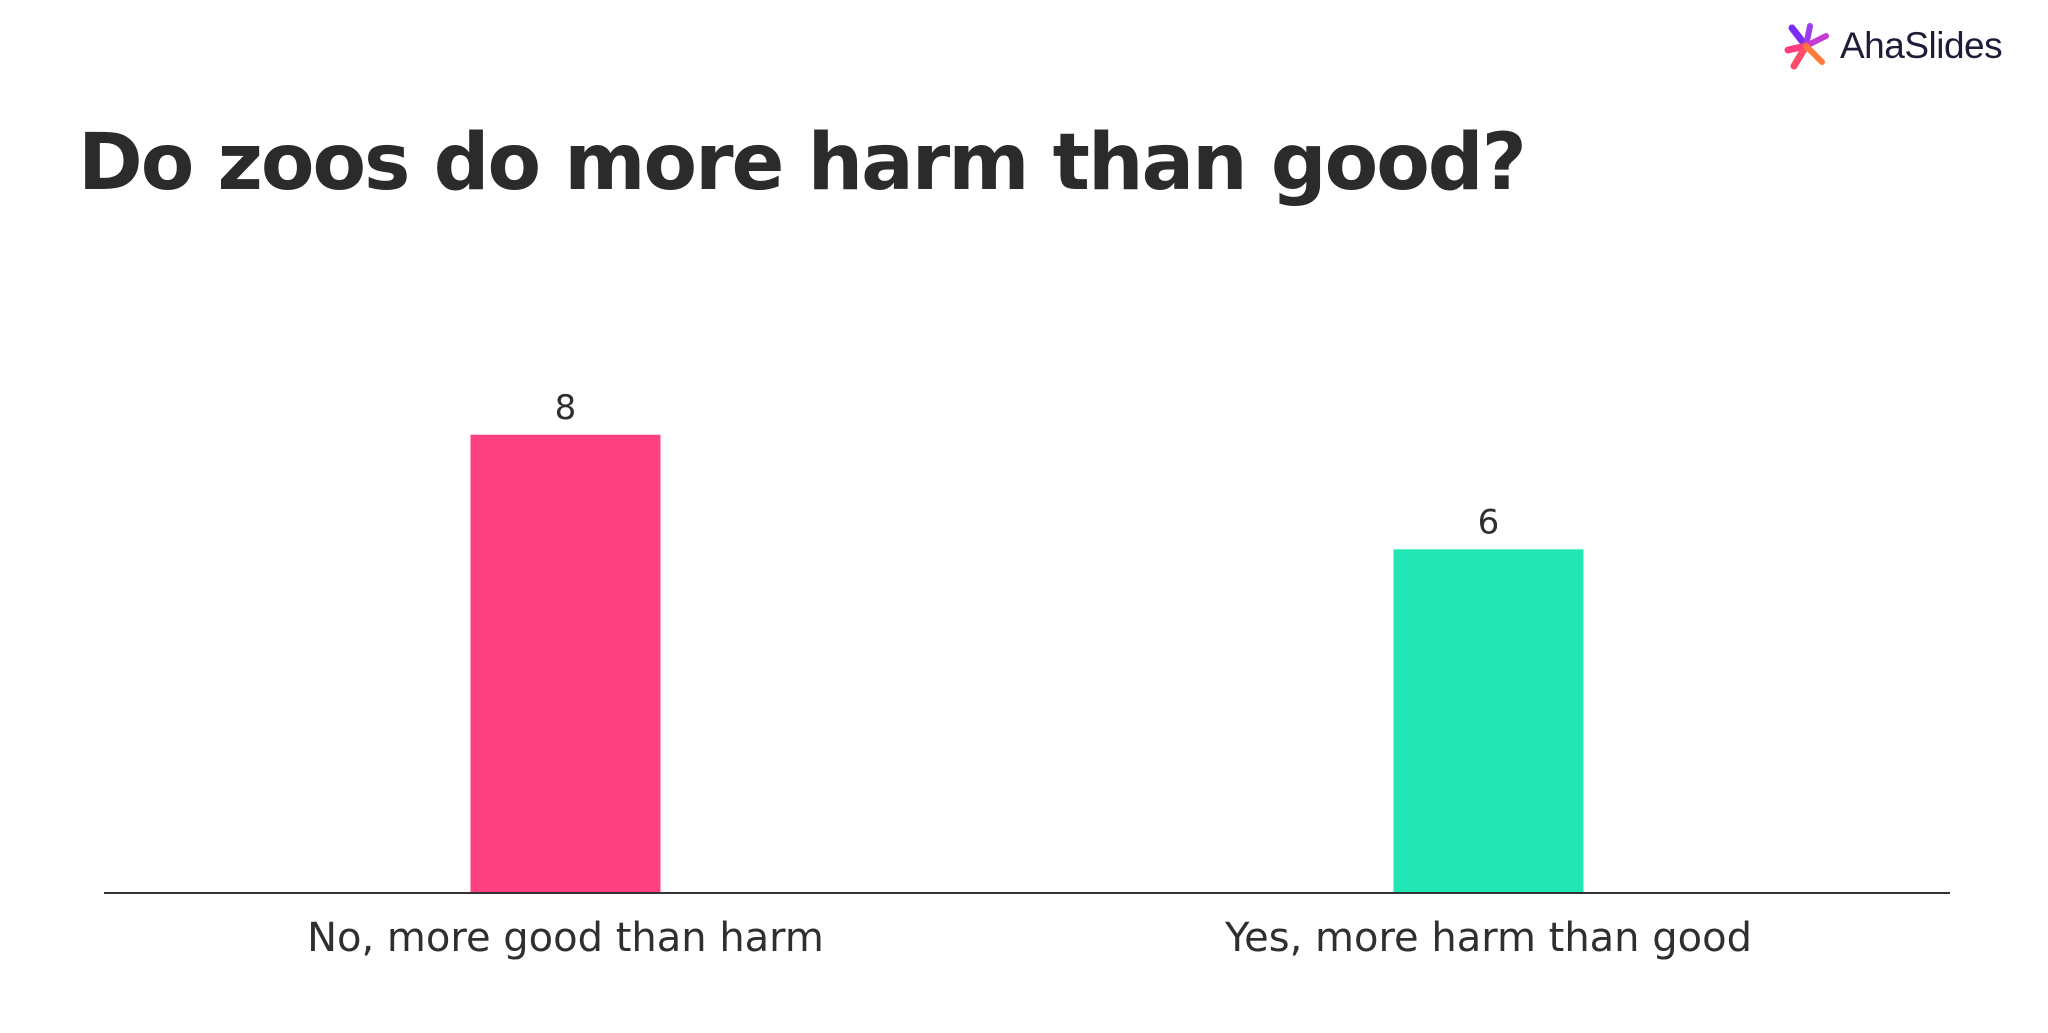  I want to click on data-label: 6, so click(1489, 522).